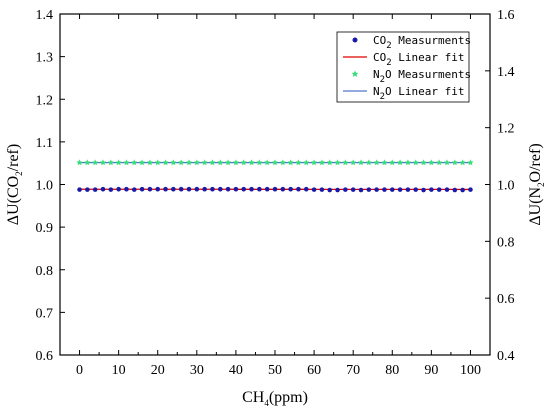 Image resolution: width=550 pixels, height=414 pixels. I want to click on y-right-tick-label: 0.6, so click(506, 299).